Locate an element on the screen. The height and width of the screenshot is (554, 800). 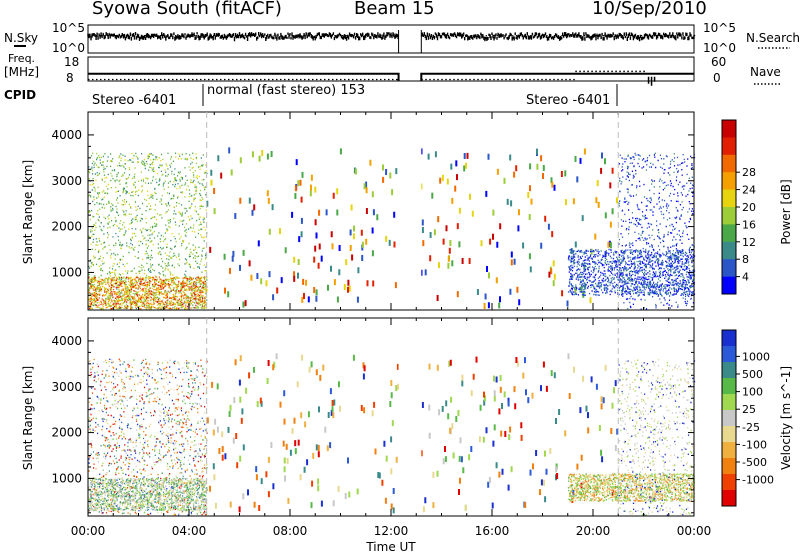
nsearch-label: N.Search is located at coordinates (773, 38).